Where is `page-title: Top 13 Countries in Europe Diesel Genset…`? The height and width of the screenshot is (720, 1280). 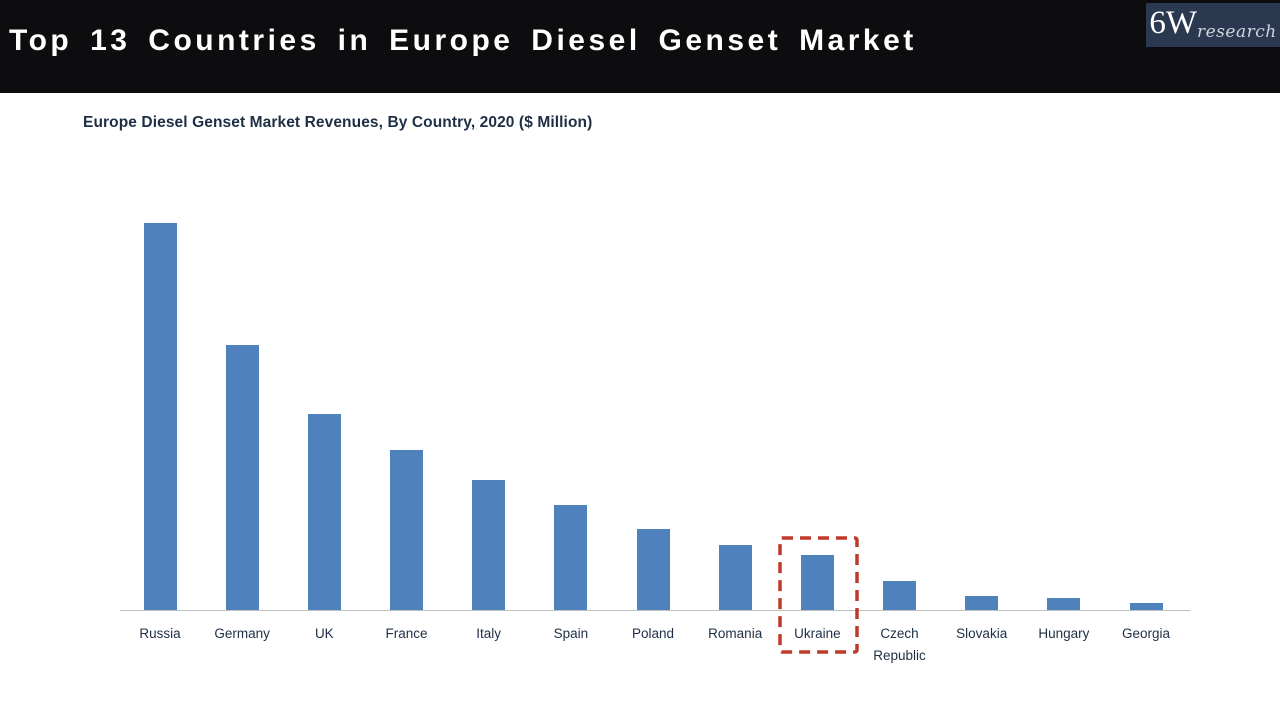 page-title: Top 13 Countries in Europe Diesel Genset… is located at coordinates (463, 40).